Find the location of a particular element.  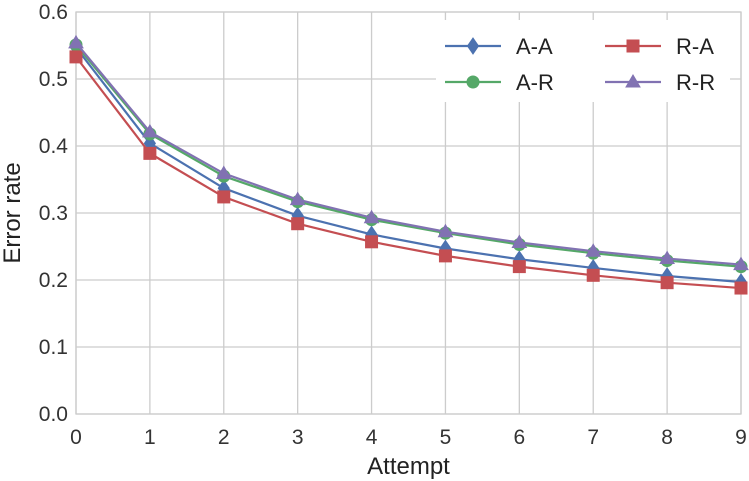

legend-item-a-a: A-A is located at coordinates (499, 46).